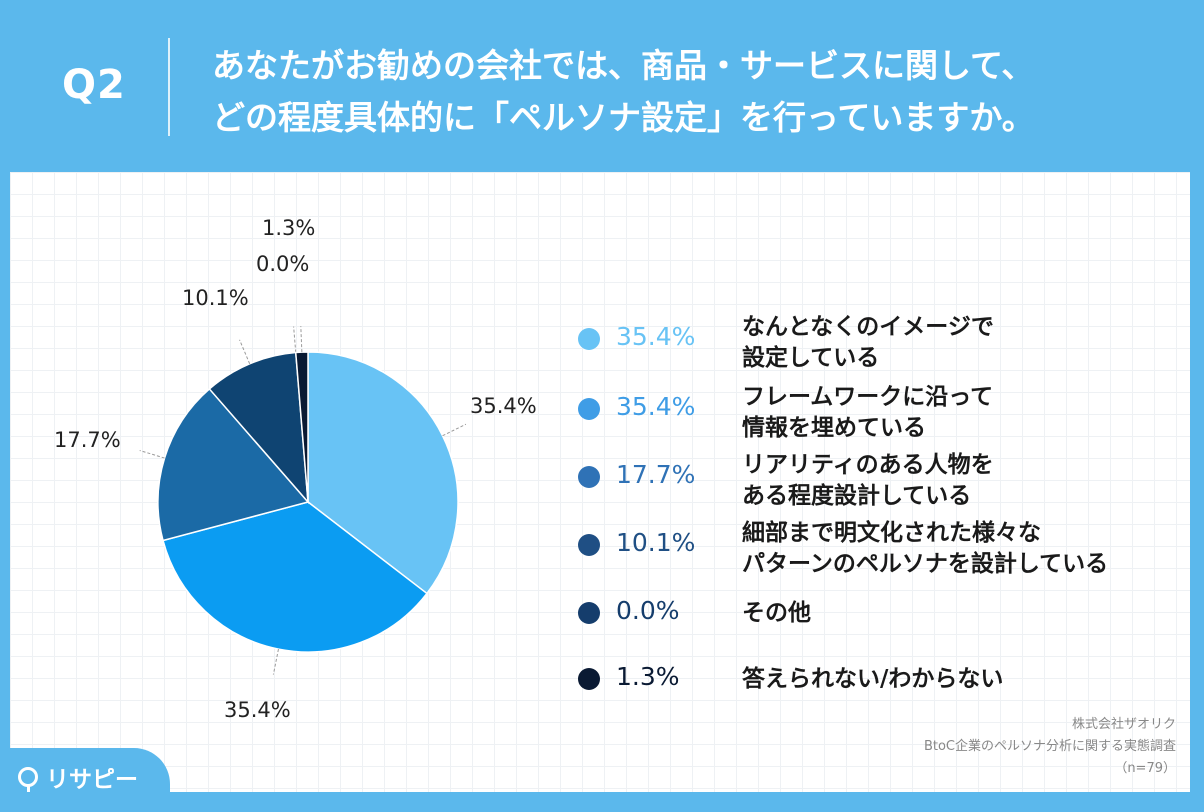  Describe the element at coordinates (1145, 768) in the screenshot. I see `source-n: （n=79）` at that location.